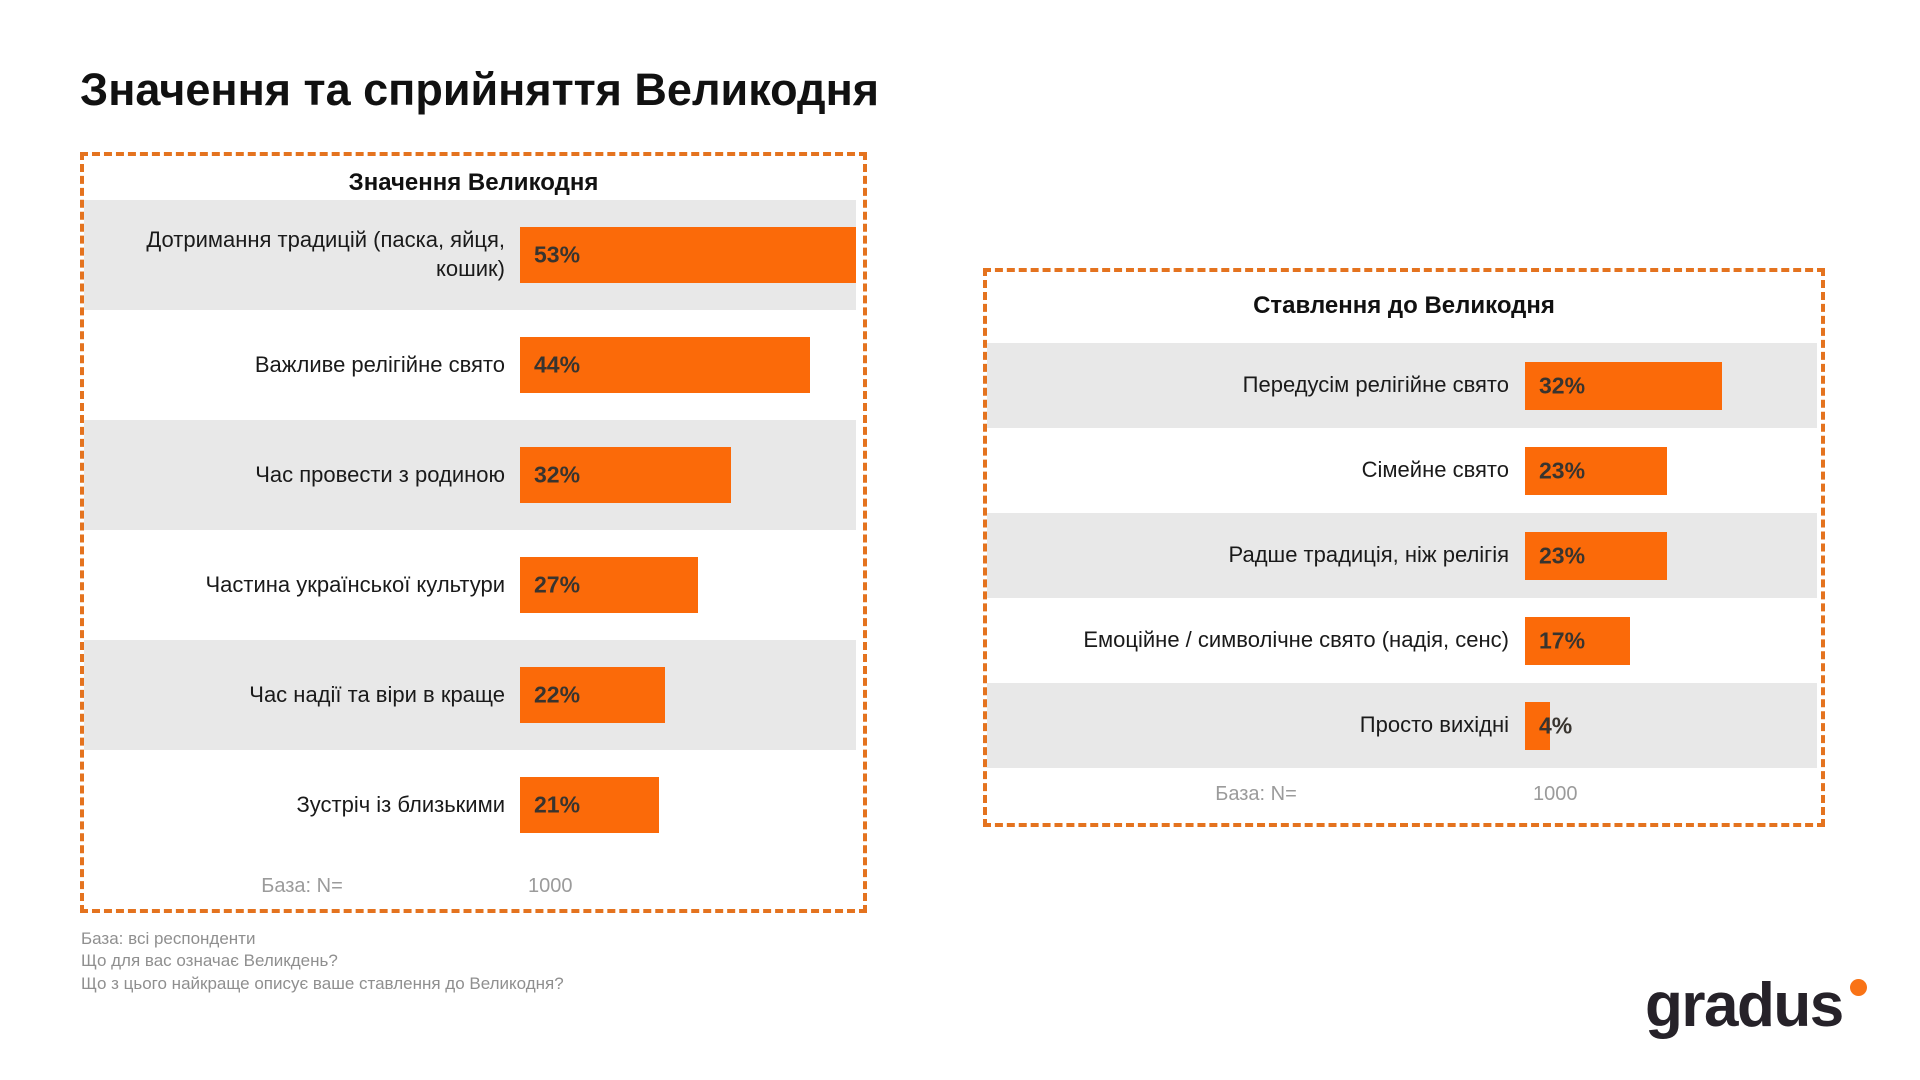 The height and width of the screenshot is (1080, 1920). Describe the element at coordinates (557, 804) in the screenshot. I see `value-label: 21%` at that location.